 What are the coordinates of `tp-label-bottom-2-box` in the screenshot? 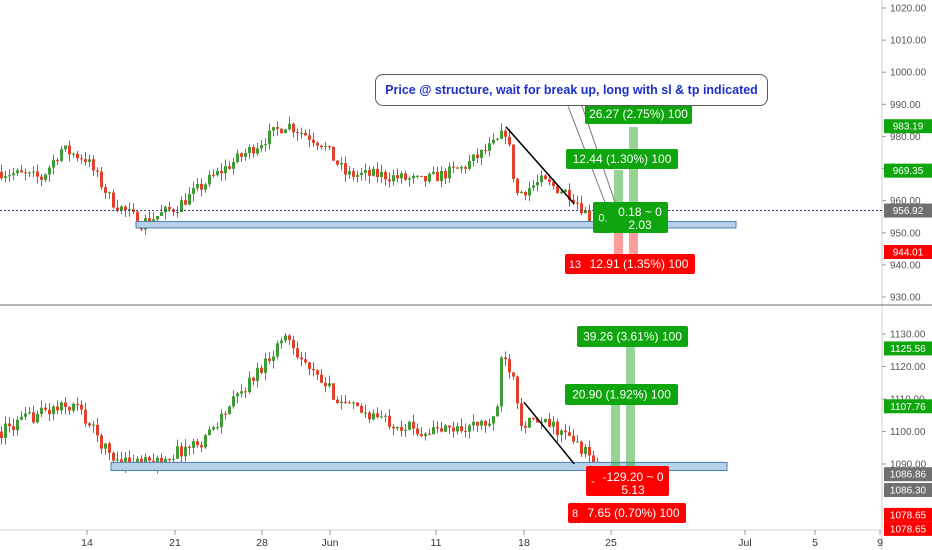 It's located at (621, 394).